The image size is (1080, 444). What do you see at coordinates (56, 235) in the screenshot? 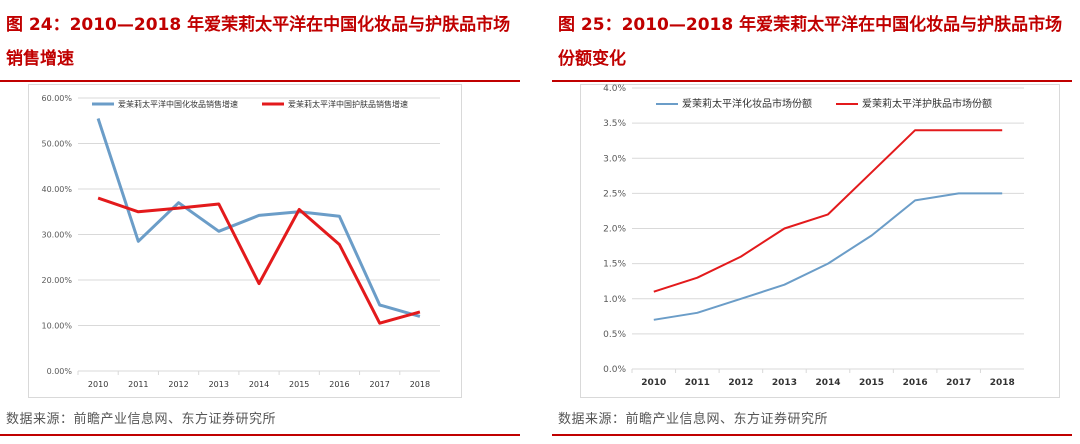
I see `y-tick-label: 30.00%` at bounding box center [56, 235].